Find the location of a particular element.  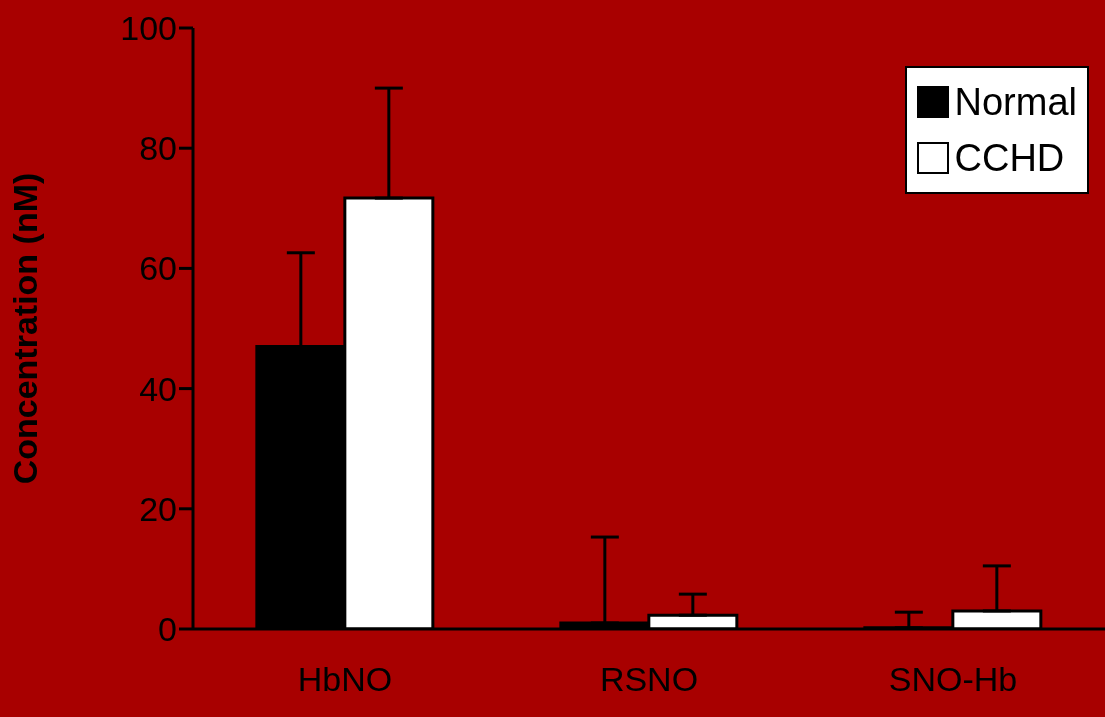

legend-label: Normal is located at coordinates (1015, 102).